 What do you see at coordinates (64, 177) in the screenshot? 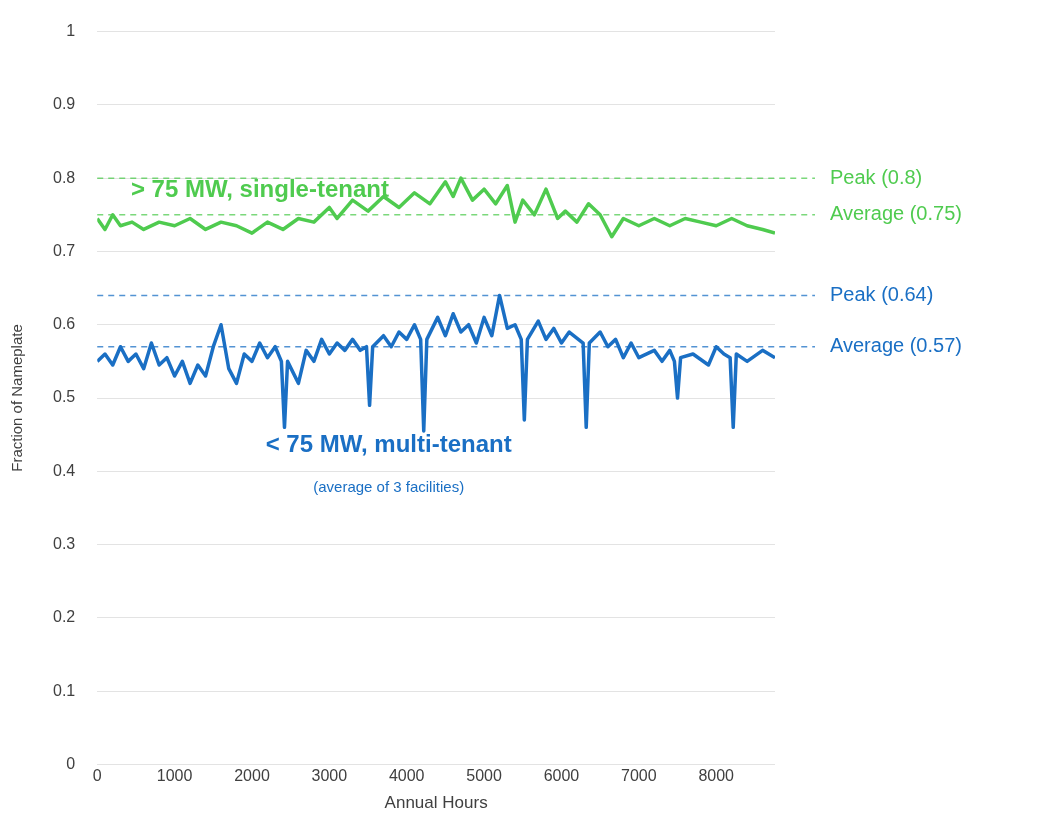
I see `y-tick-label: 0.8` at bounding box center [64, 177].